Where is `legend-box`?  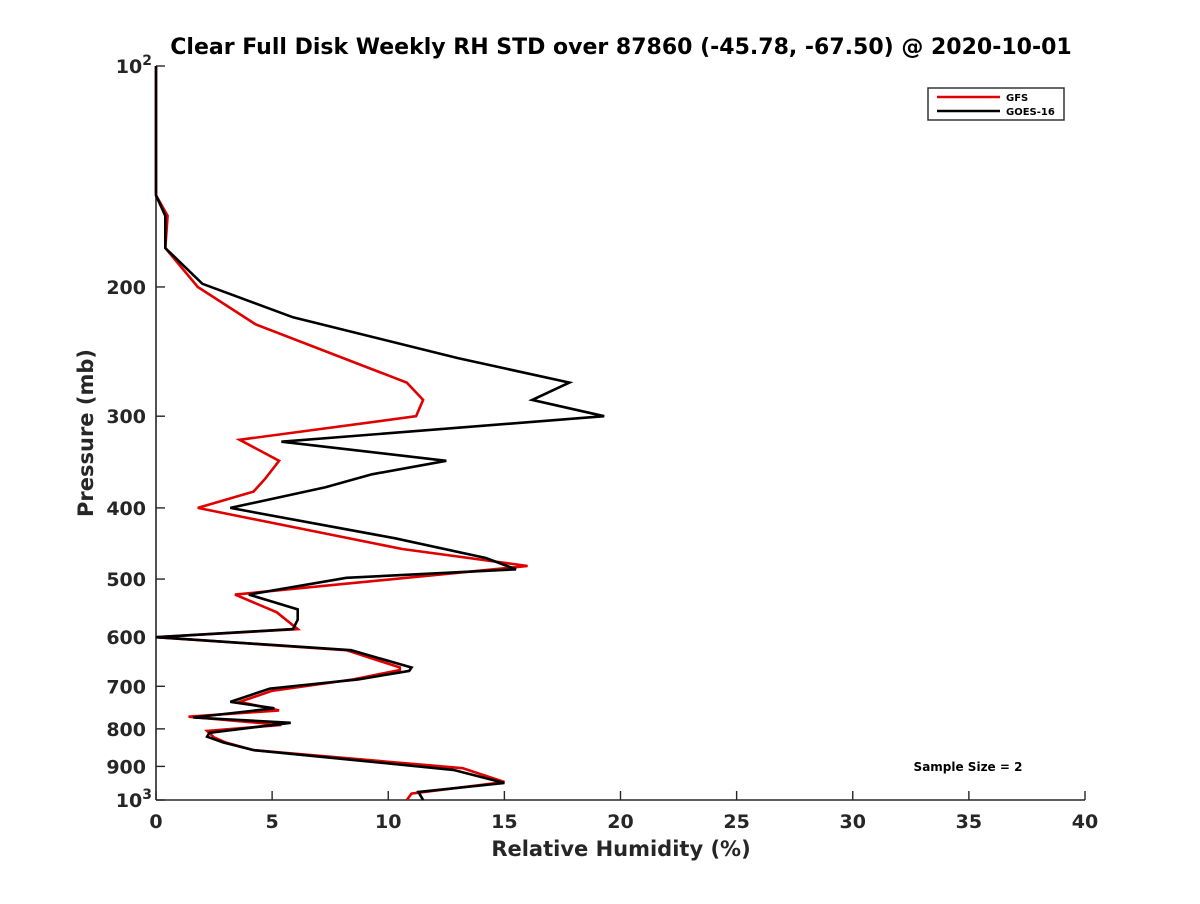 legend-box is located at coordinates (996, 104).